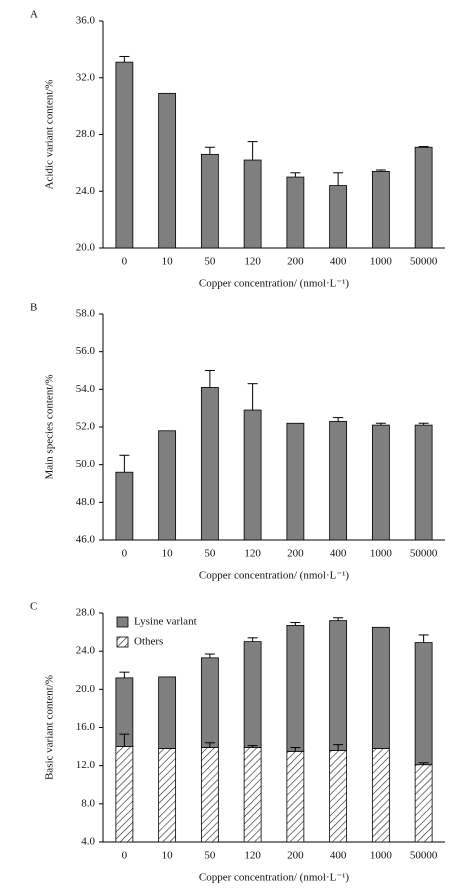 Image resolution: width=454 pixels, height=892 pixels. What do you see at coordinates (34, 15) in the screenshot?
I see `panel-label: A` at bounding box center [34, 15].